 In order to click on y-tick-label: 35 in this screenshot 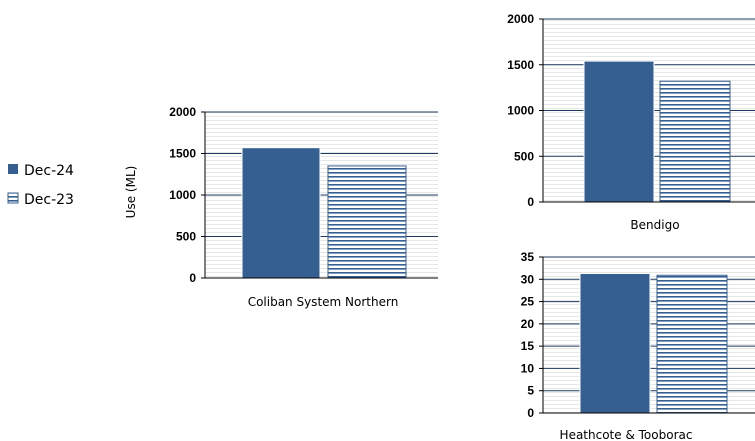, I will do `click(528, 257)`.